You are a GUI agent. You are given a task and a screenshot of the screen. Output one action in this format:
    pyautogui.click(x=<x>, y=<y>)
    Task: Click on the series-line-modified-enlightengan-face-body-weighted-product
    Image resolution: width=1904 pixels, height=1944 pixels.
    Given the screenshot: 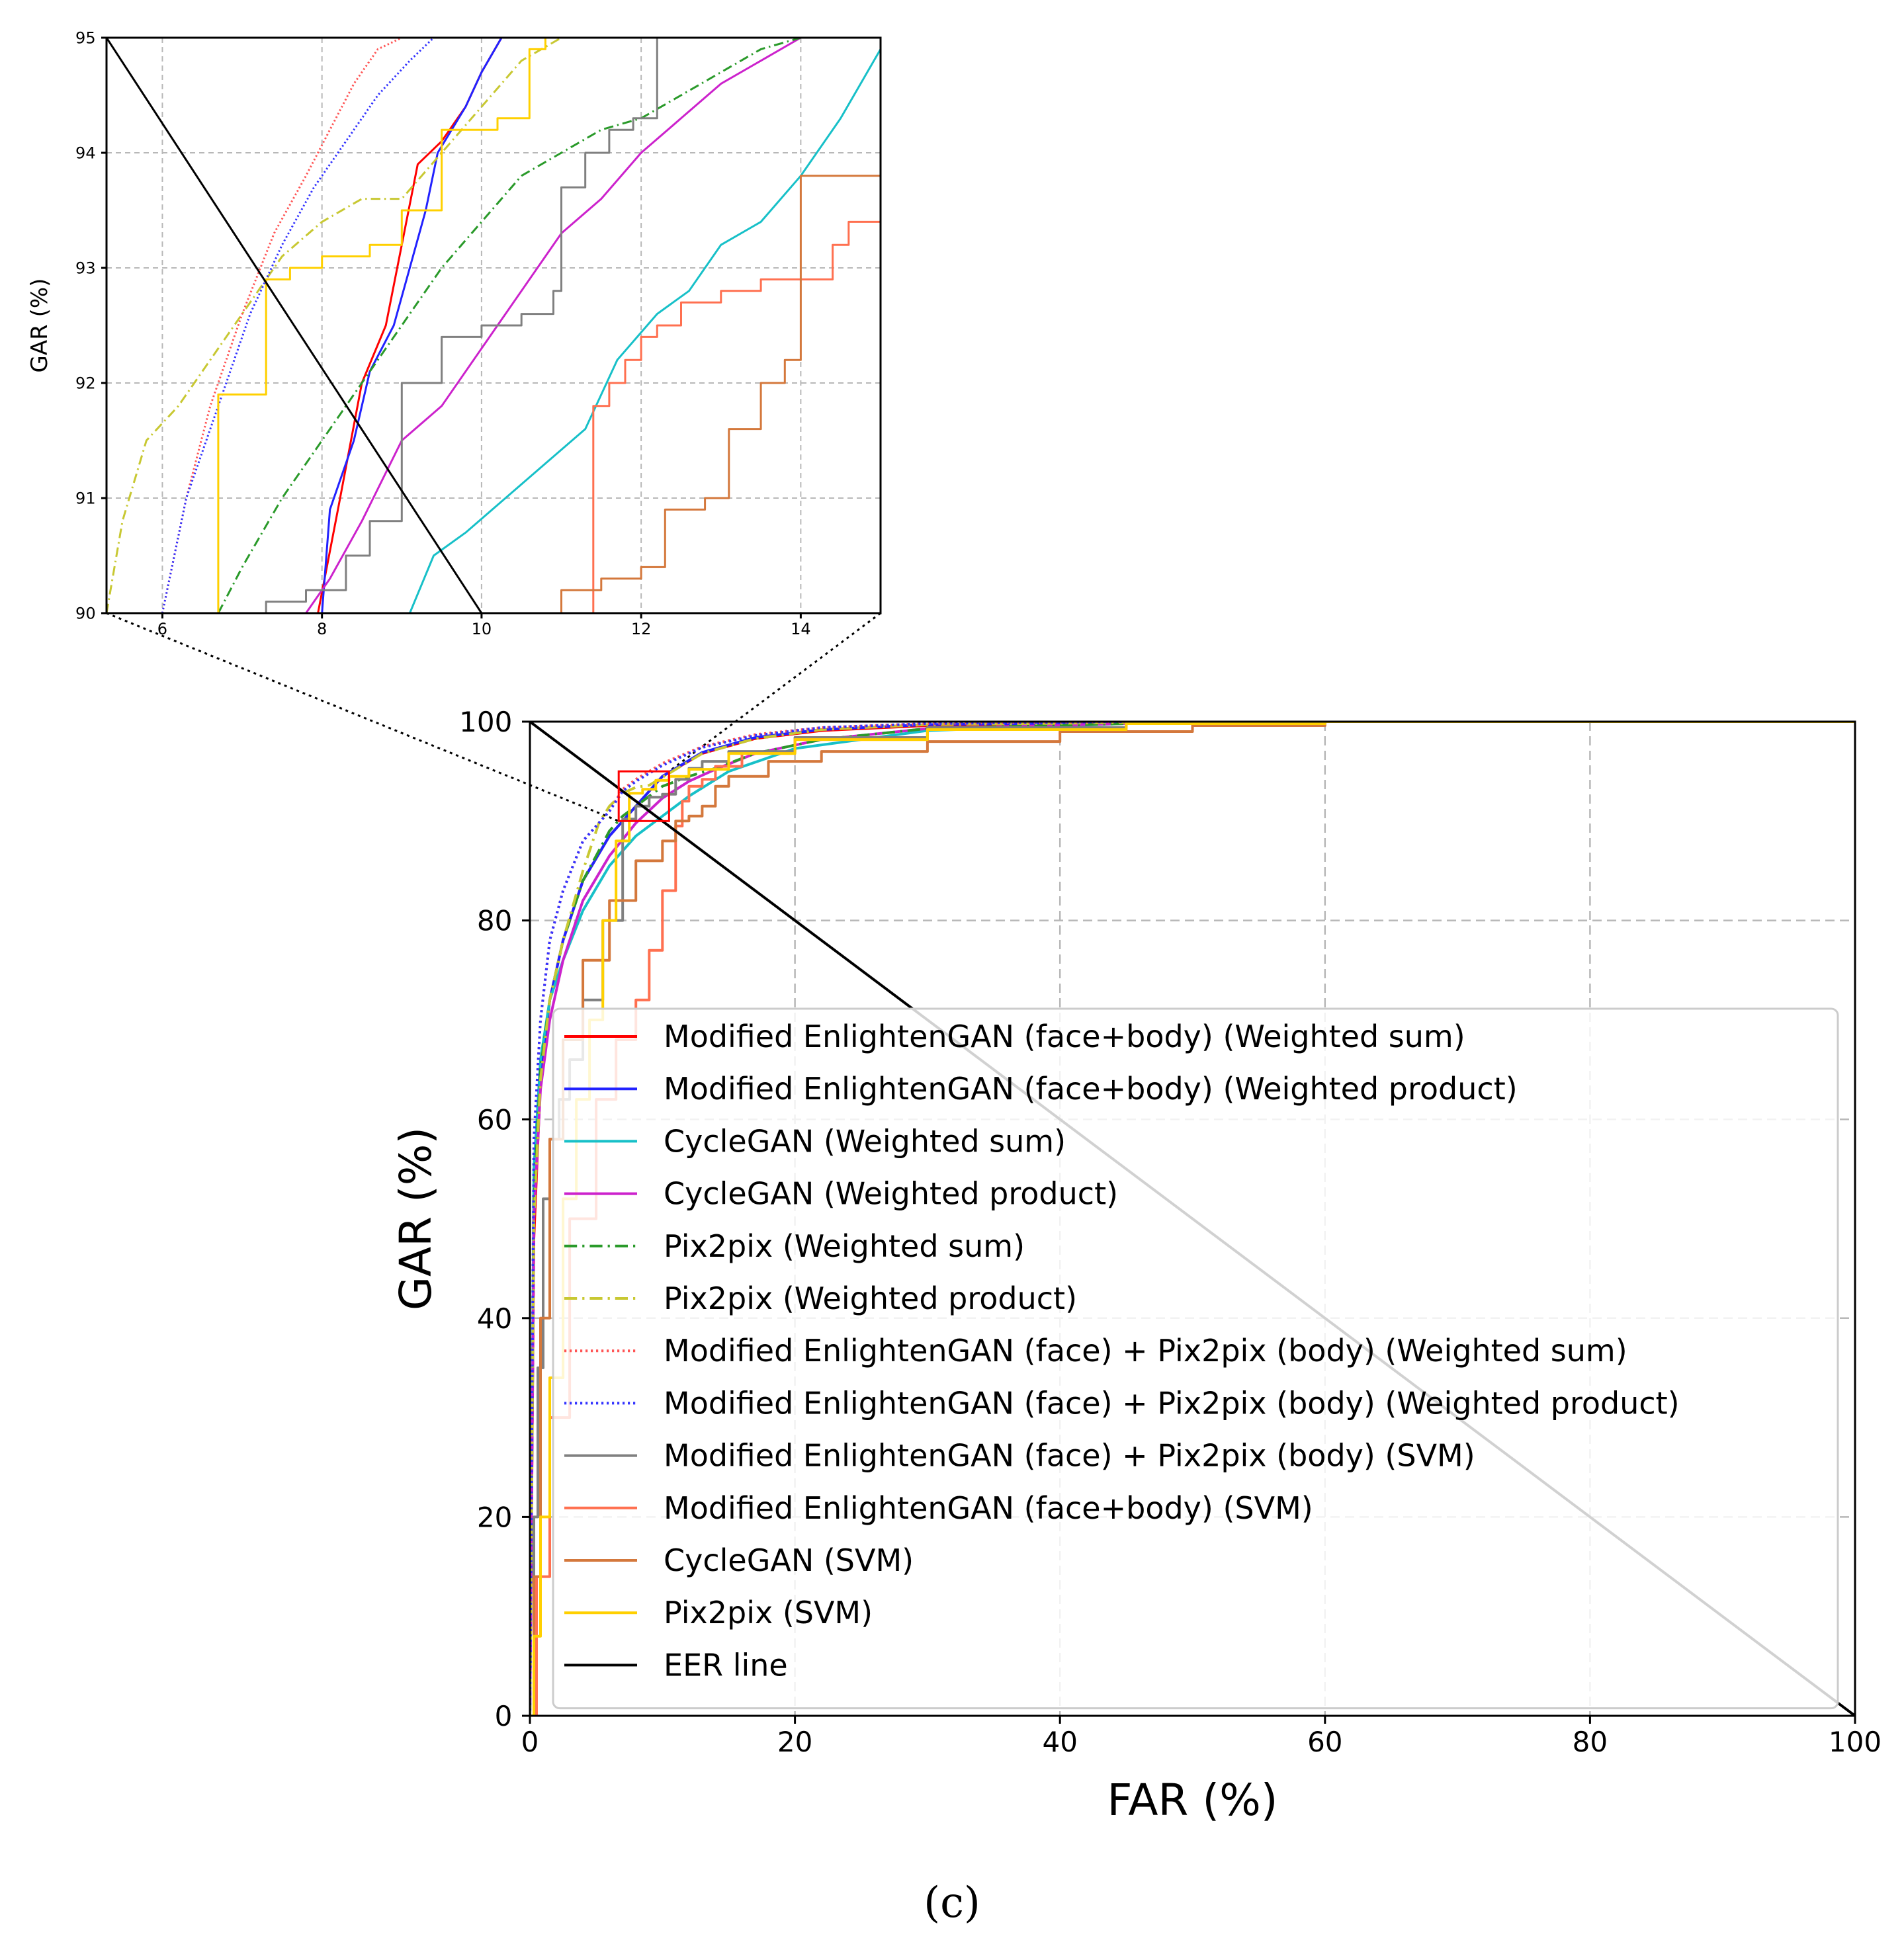 What is the action you would take?
    pyautogui.click(x=412, y=325)
    